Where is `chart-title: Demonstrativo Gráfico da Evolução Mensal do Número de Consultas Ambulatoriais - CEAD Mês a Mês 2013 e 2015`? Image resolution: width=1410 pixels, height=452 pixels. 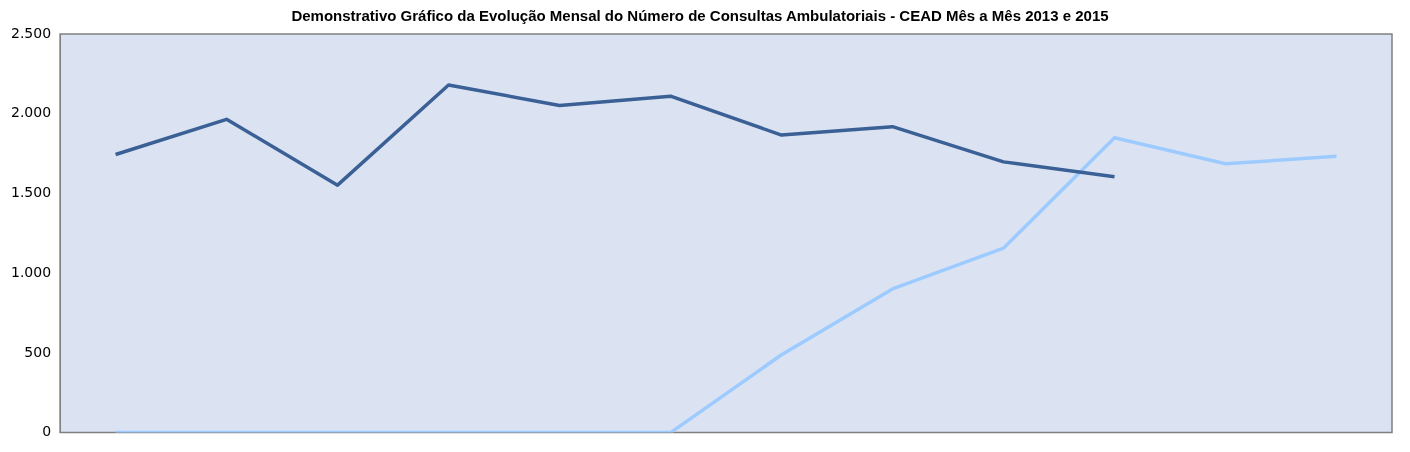 chart-title: Demonstrativo Gráfico da Evolução Mensal do Número de Consultas Ambulatoriais - CEAD Mês a Mês 2013 e 2015 is located at coordinates (700, 16).